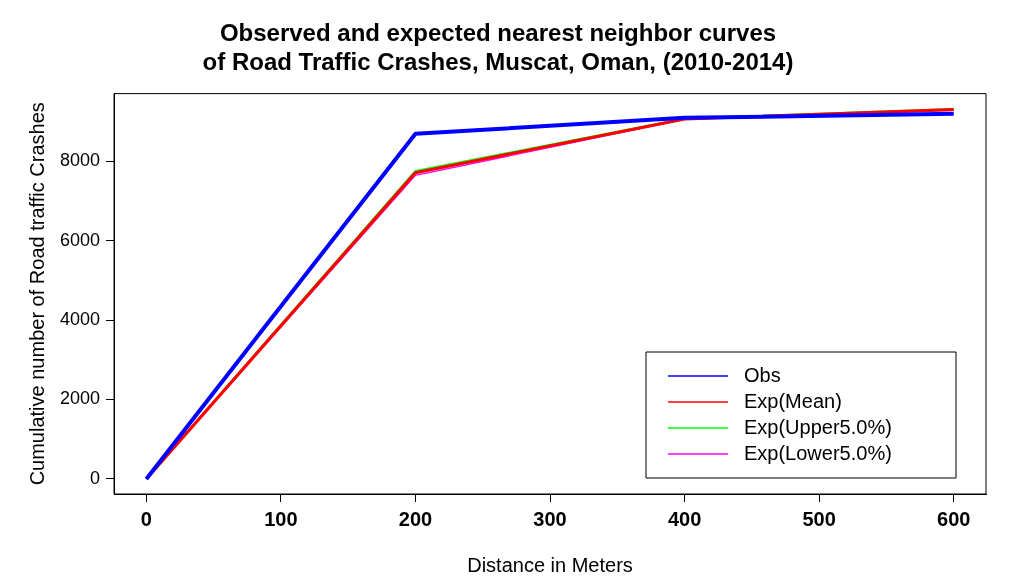  Describe the element at coordinates (818, 452) in the screenshot. I see `legend-label: Exp(Lower5.0%)` at that location.